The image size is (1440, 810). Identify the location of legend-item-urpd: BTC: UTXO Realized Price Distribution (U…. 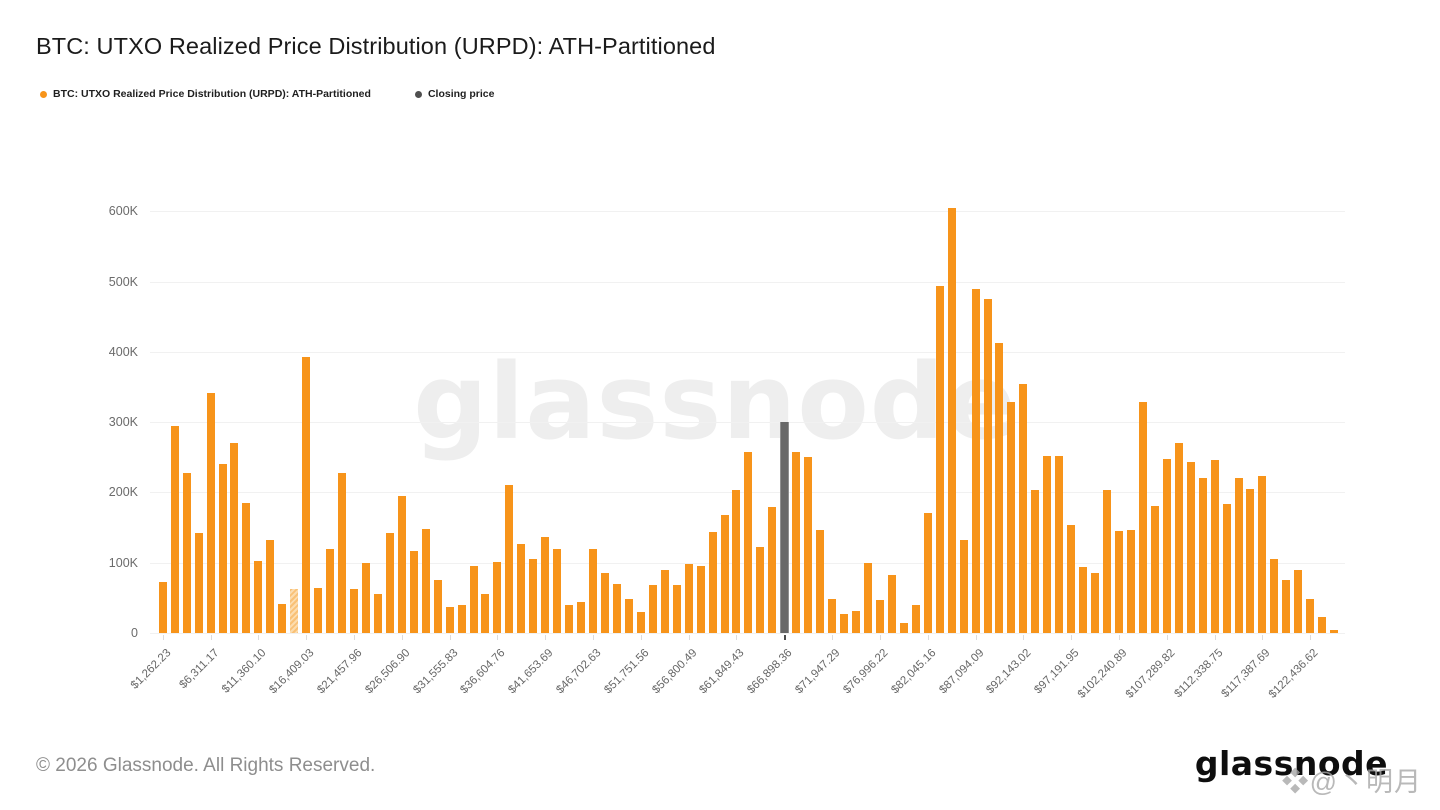
(205, 94).